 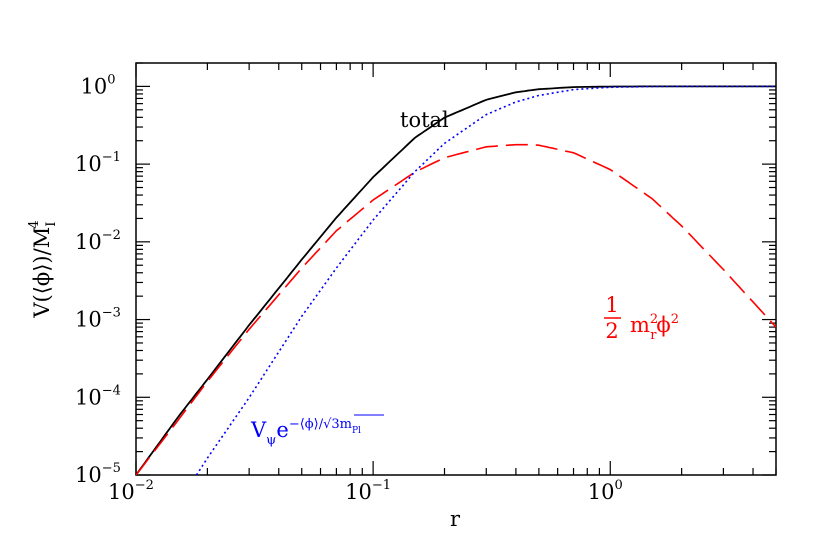 I want to click on annotation-exp-e: e, so click(x=282, y=430).